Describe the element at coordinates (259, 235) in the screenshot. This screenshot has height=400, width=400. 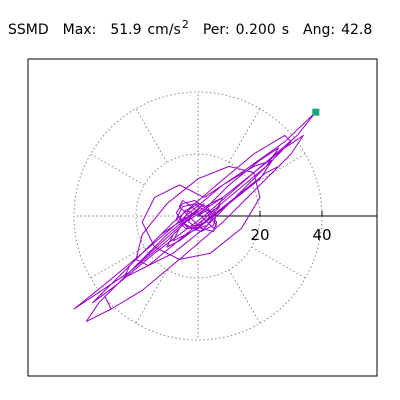
I see `tick-label-20: 20` at that location.